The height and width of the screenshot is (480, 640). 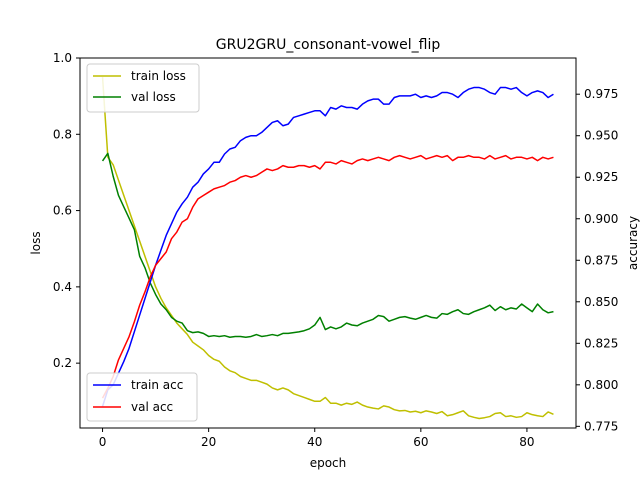 I want to click on y-tick-label-right: 0.950, so click(x=601, y=136).